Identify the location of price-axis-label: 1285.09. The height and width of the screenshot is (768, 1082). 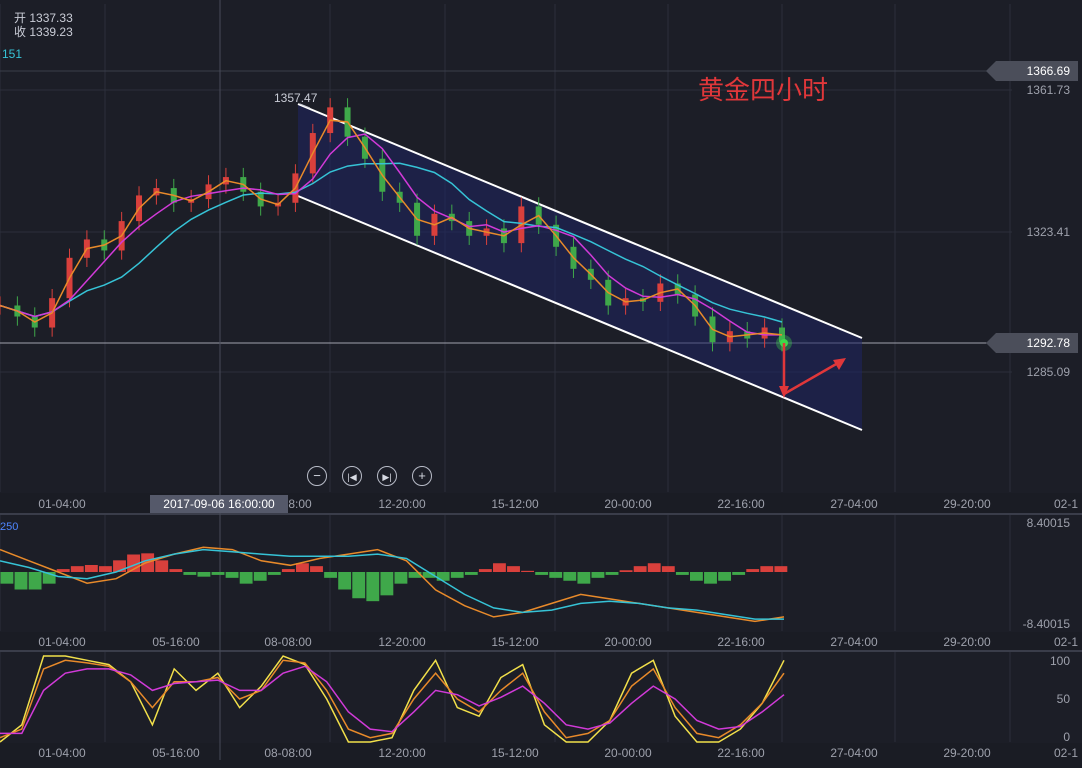
(1049, 372).